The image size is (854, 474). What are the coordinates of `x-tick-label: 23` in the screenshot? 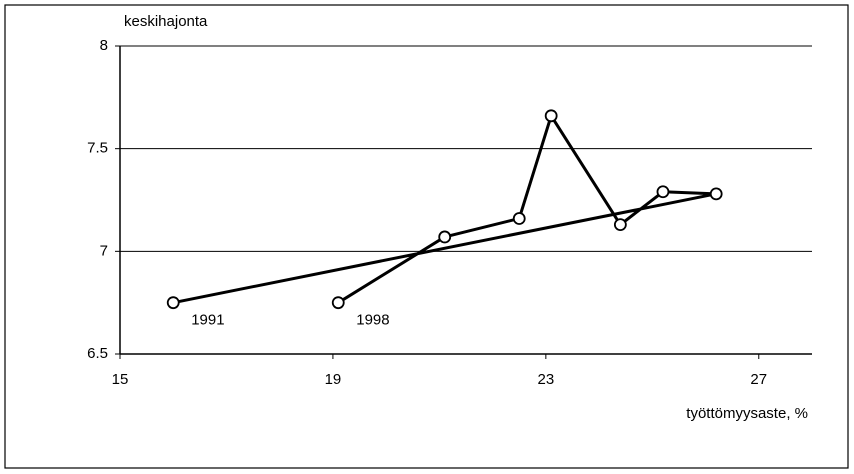 It's located at (546, 379).